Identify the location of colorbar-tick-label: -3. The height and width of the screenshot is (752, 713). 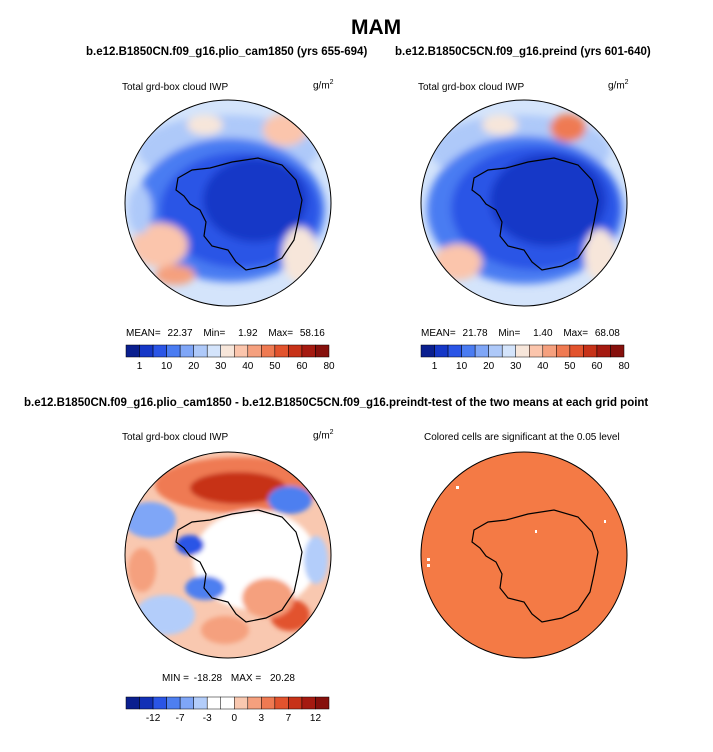
(207, 718).